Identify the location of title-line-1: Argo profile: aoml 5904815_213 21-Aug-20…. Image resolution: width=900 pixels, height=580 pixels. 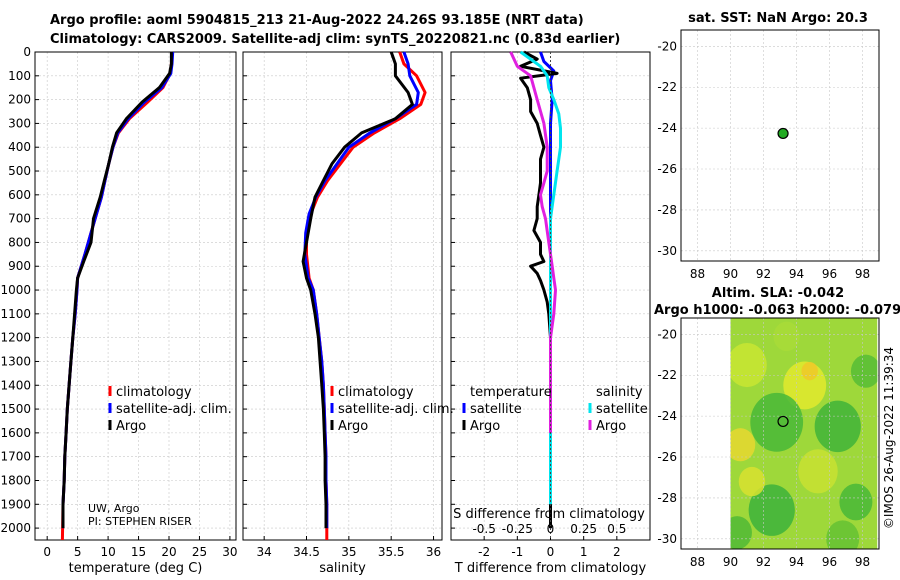
(317, 20).